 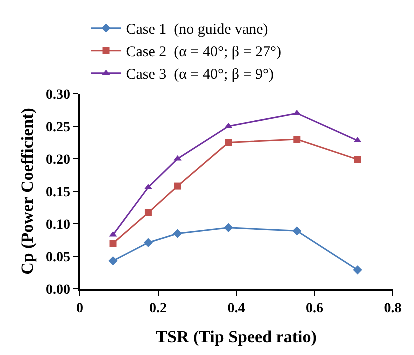 I want to click on legend-label: Case 2 (α = 40°; β = 27°), so click(x=204, y=52).